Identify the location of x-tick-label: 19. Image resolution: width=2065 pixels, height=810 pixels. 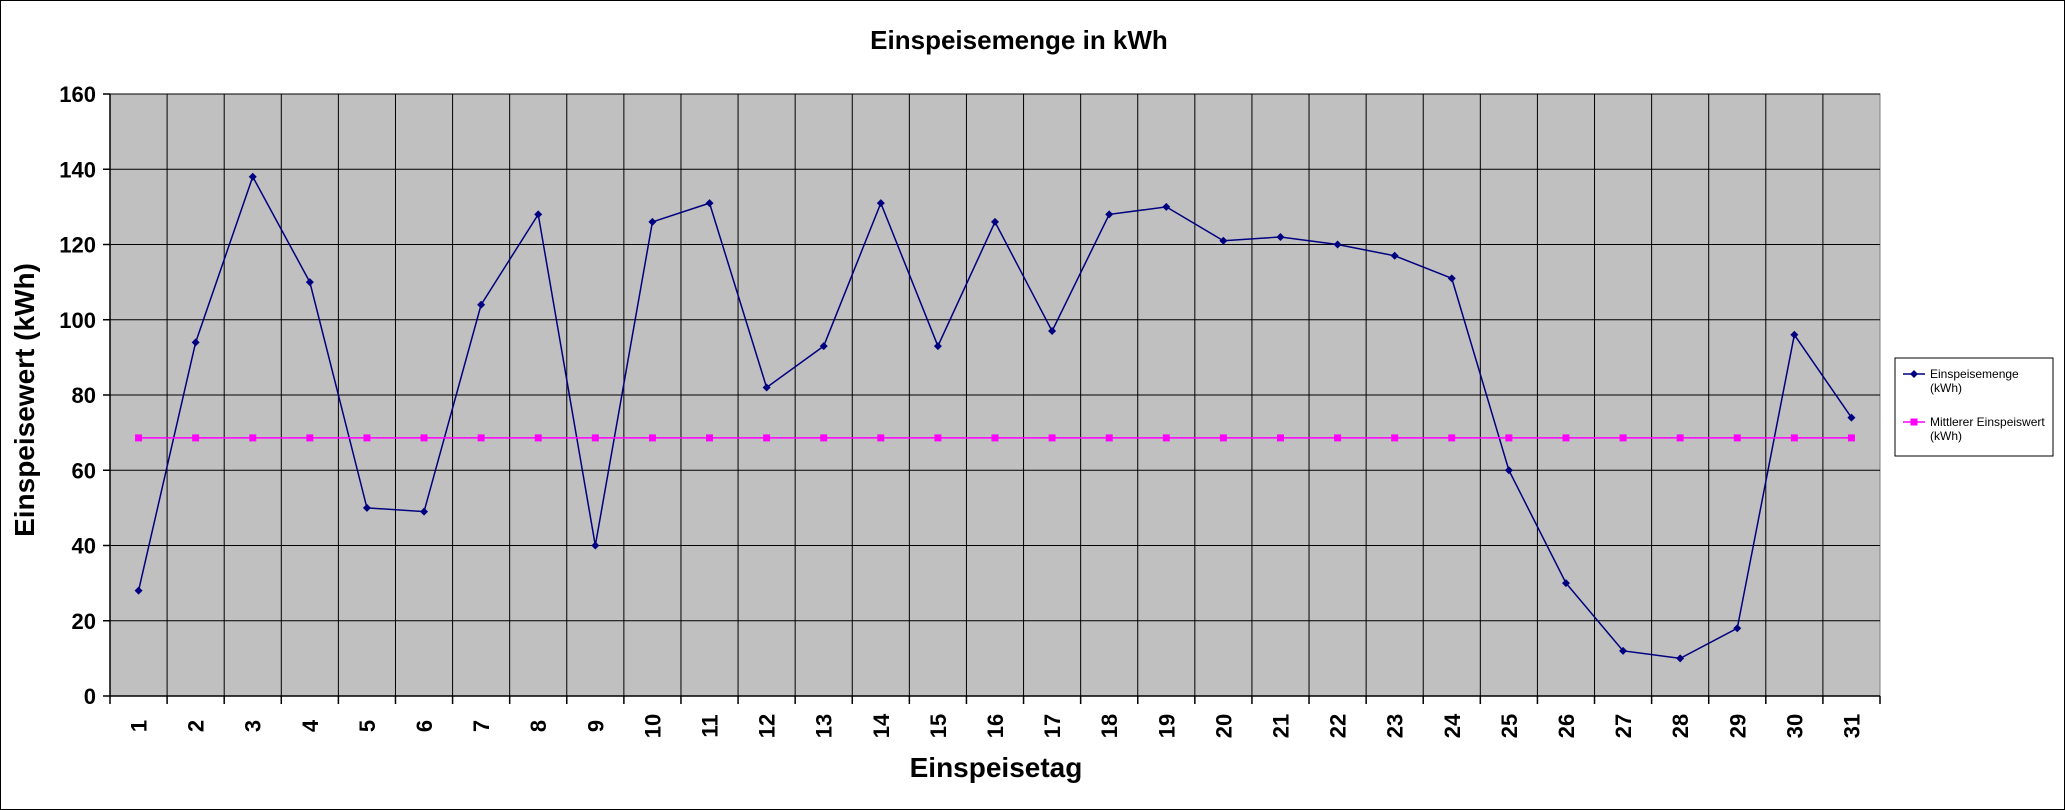
(1166, 726).